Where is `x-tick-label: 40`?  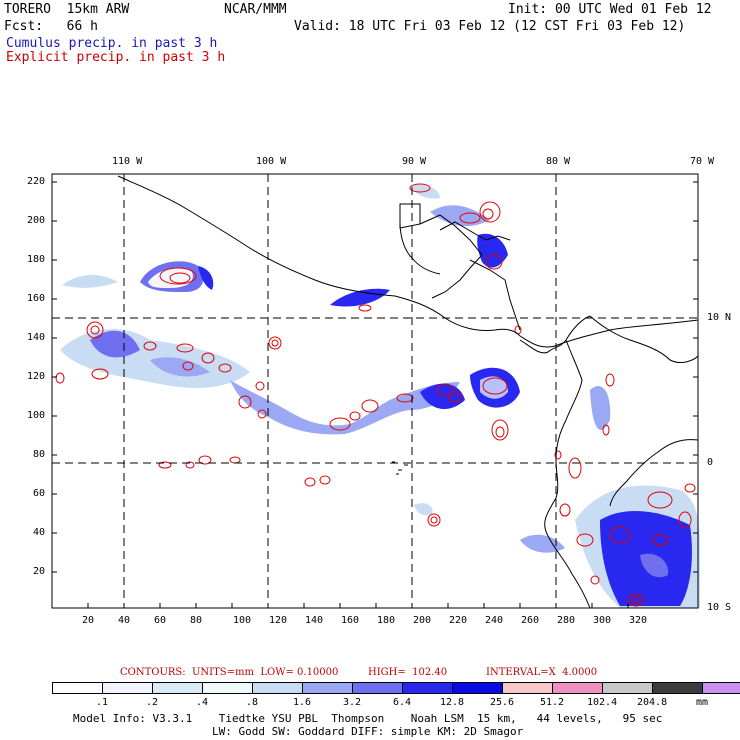 x-tick-label: 40 is located at coordinates (124, 620).